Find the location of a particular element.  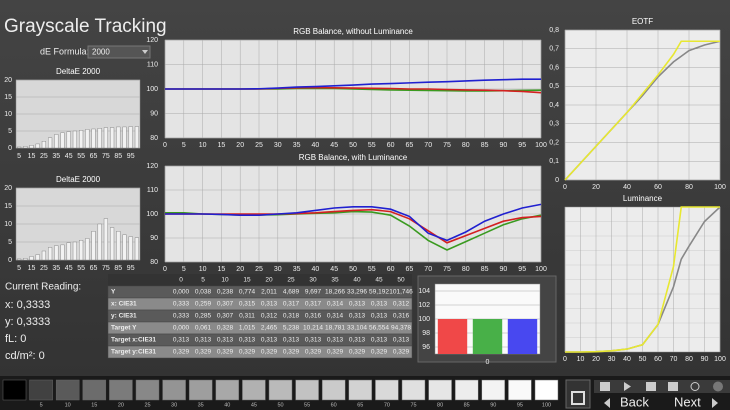

y-tick-label: 80 is located at coordinates (154, 138).